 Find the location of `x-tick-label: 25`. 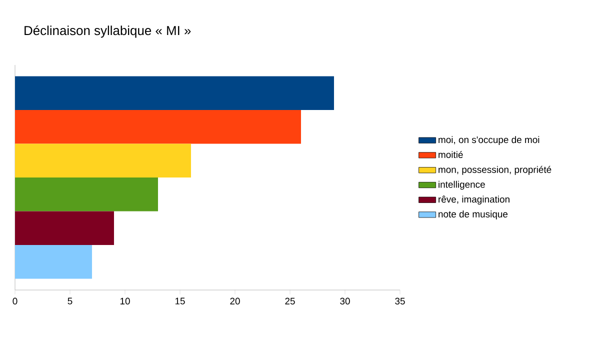

x-tick-label: 25 is located at coordinates (290, 301).